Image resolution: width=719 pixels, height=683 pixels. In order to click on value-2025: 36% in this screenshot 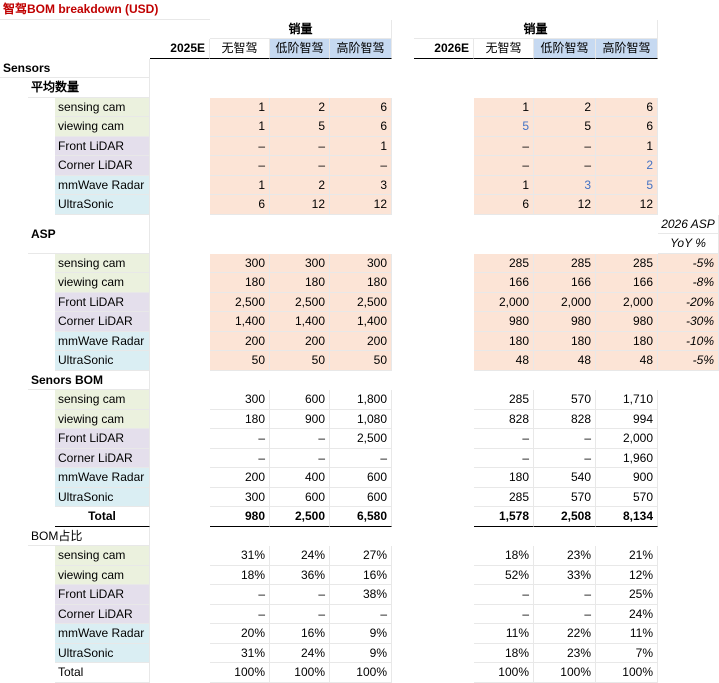, I will do `click(300, 575)`.